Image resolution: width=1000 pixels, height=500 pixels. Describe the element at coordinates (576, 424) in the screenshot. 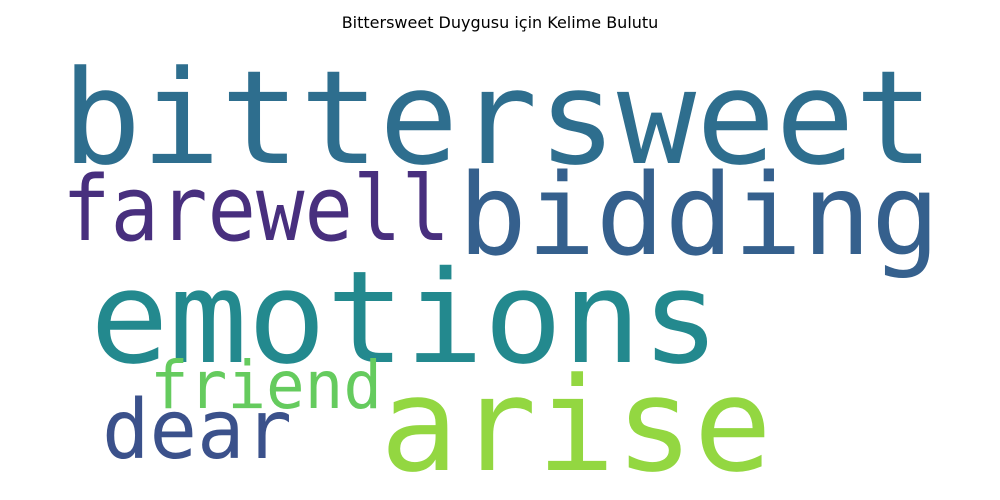

I see `word-arise: arise` at that location.